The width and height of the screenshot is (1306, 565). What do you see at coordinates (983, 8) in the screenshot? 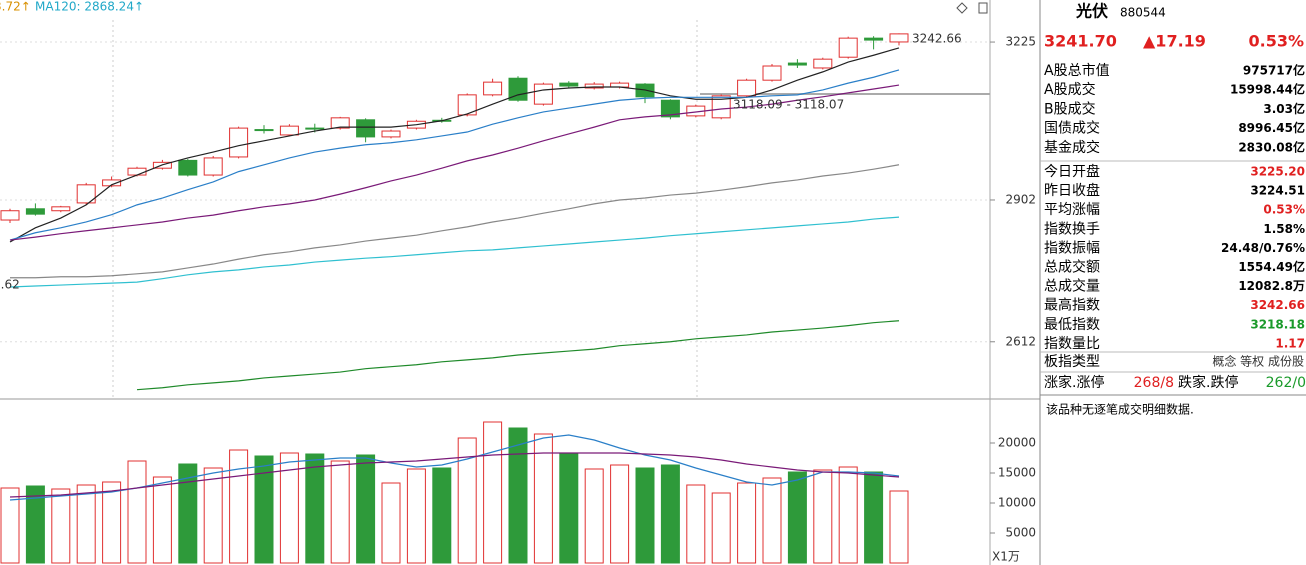
I see `settings-icon` at bounding box center [983, 8].